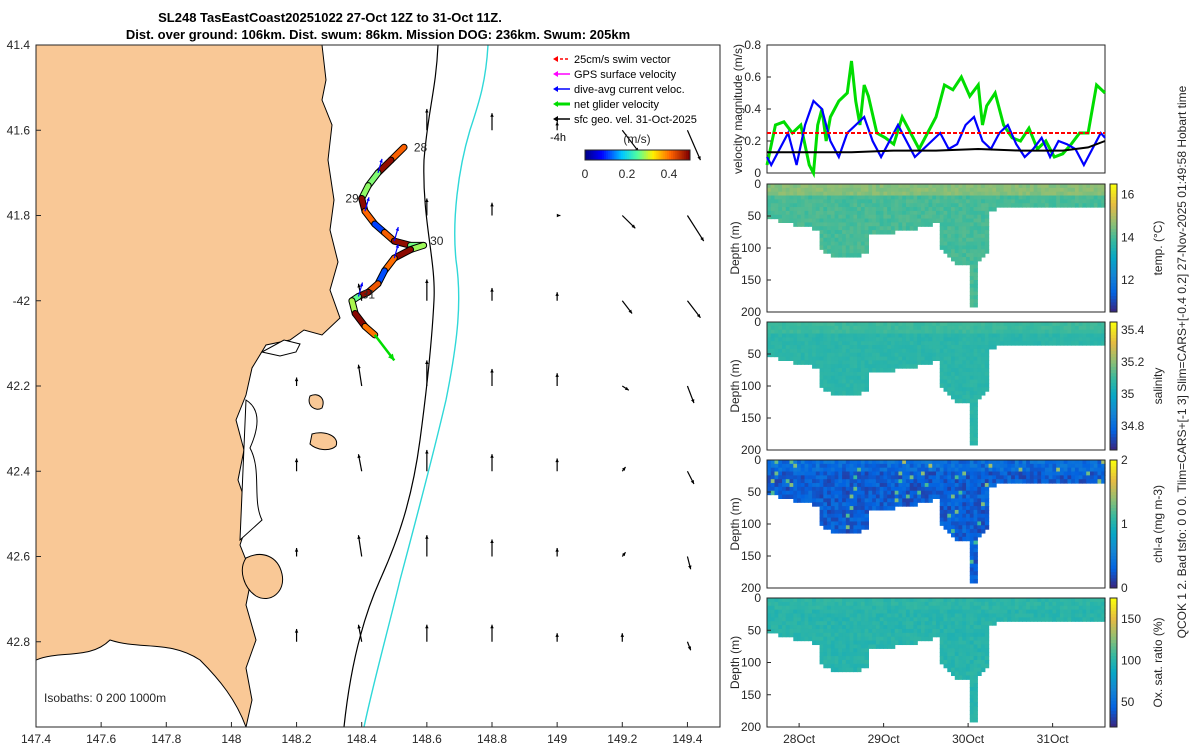 This screenshot has width=1200, height=750. What do you see at coordinates (622, 739) in the screenshot?
I see `map-x-tick-label: 149.2` at bounding box center [622, 739].